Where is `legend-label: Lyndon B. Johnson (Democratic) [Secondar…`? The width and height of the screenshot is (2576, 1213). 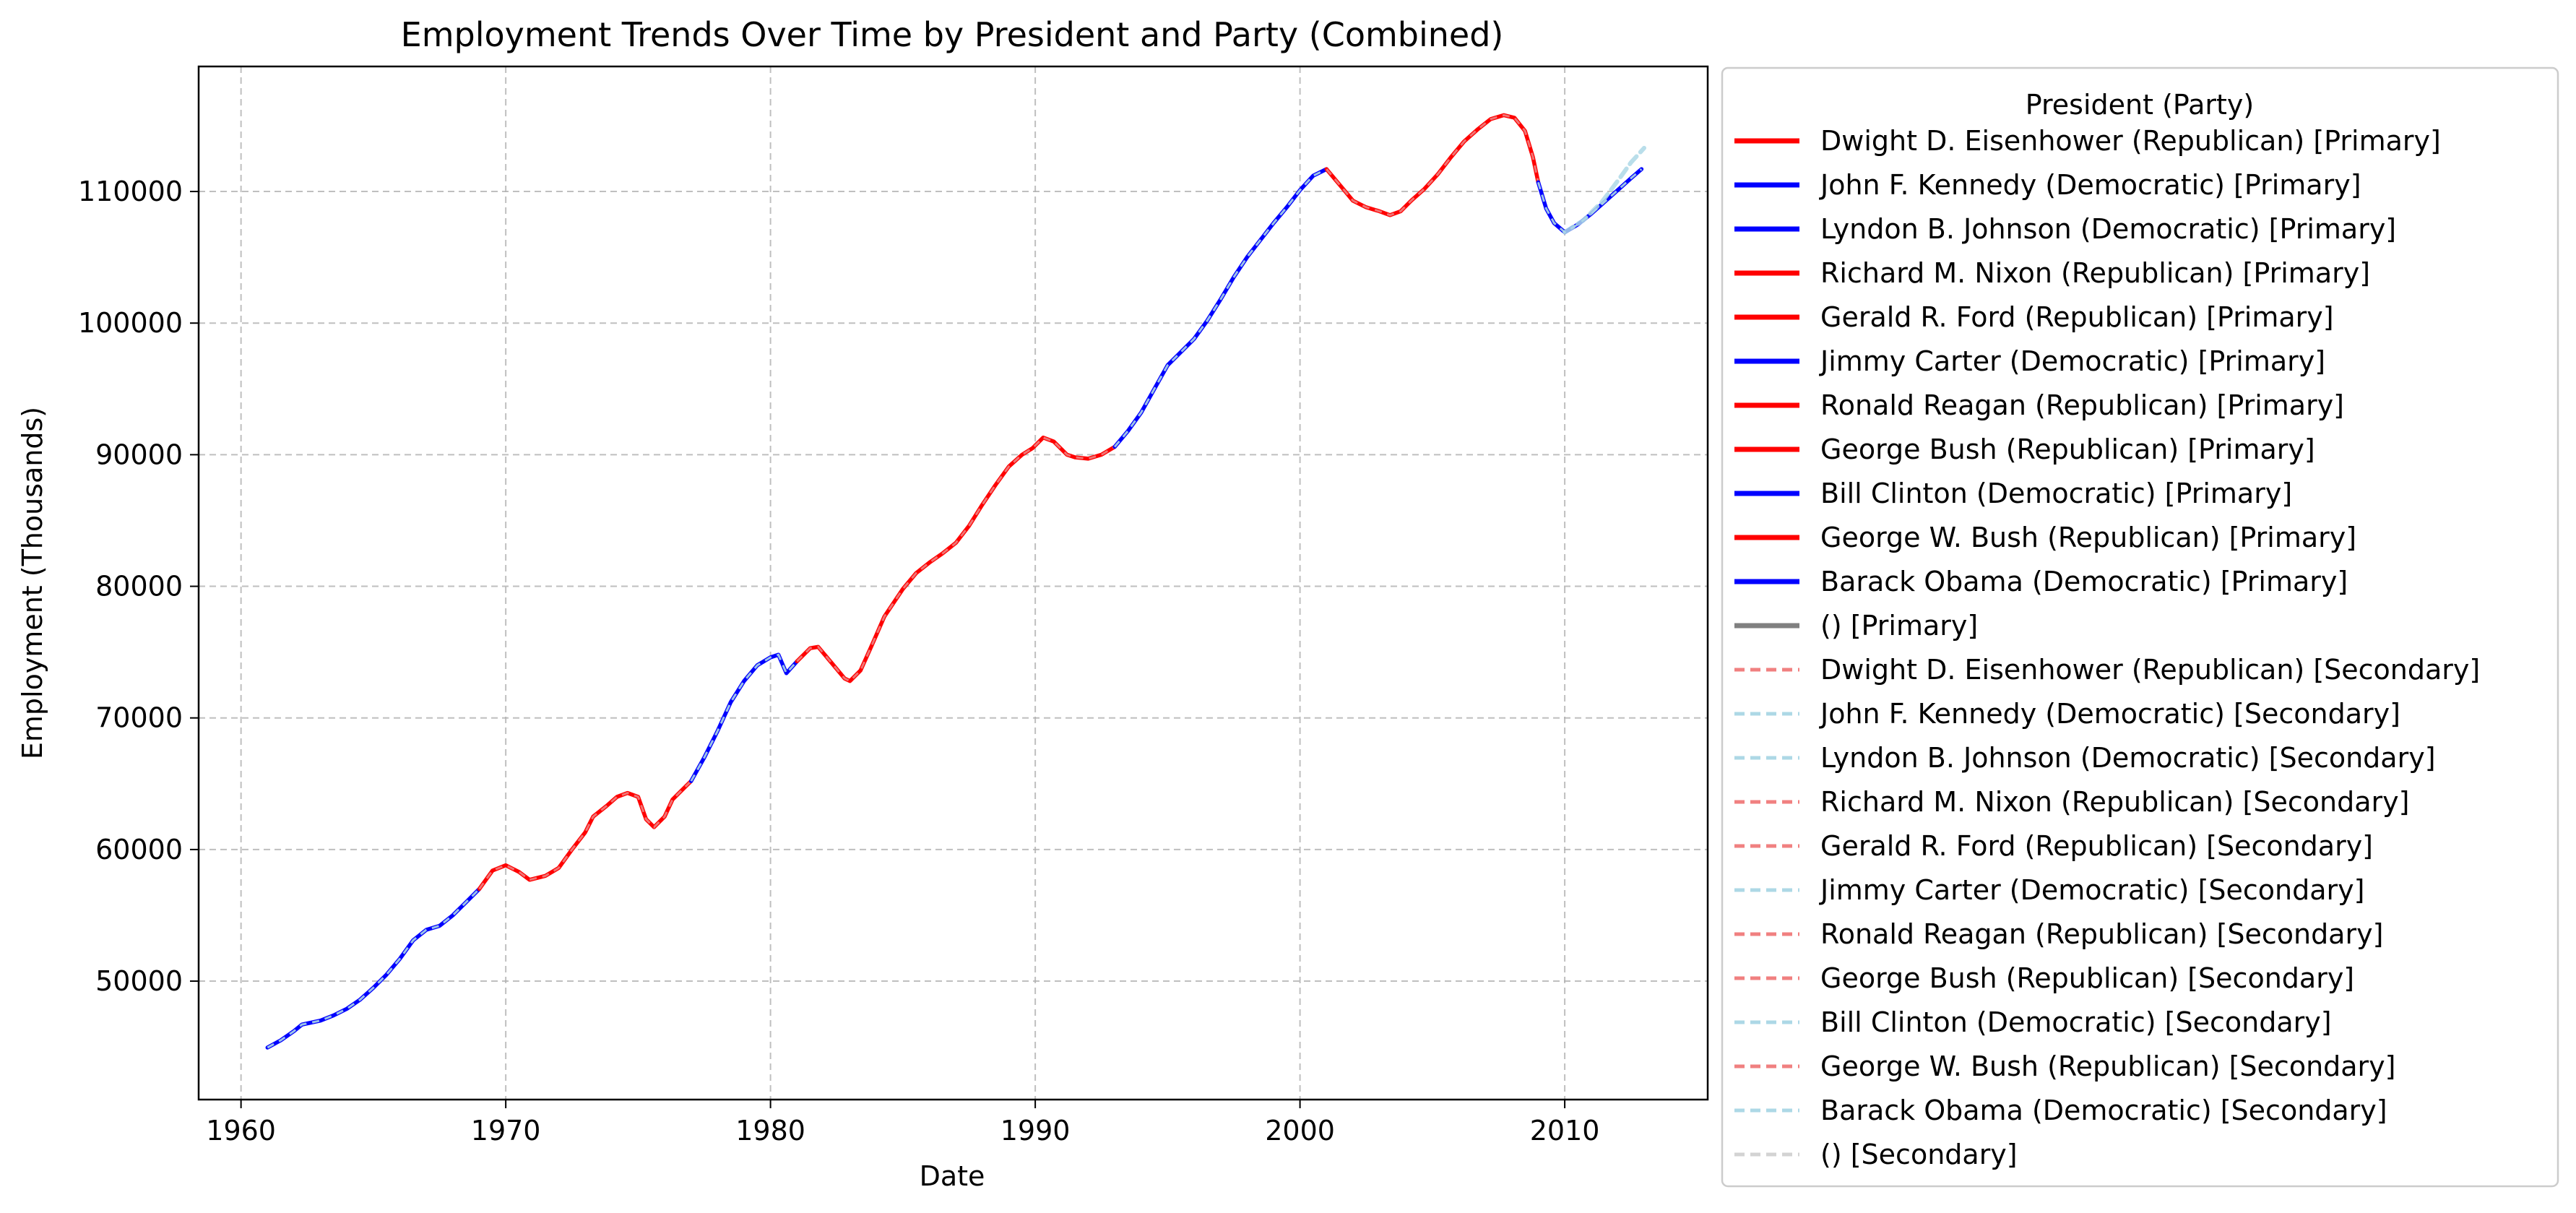
legend-label: Lyndon B. Johnson (Democratic) [Secondar… is located at coordinates (2128, 758).